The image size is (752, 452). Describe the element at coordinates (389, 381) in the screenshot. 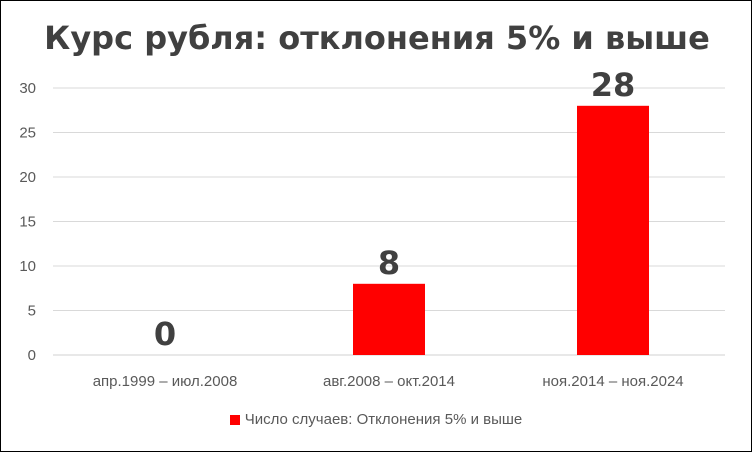

I see `x-category-label: авг.2008 – окт.2014` at that location.